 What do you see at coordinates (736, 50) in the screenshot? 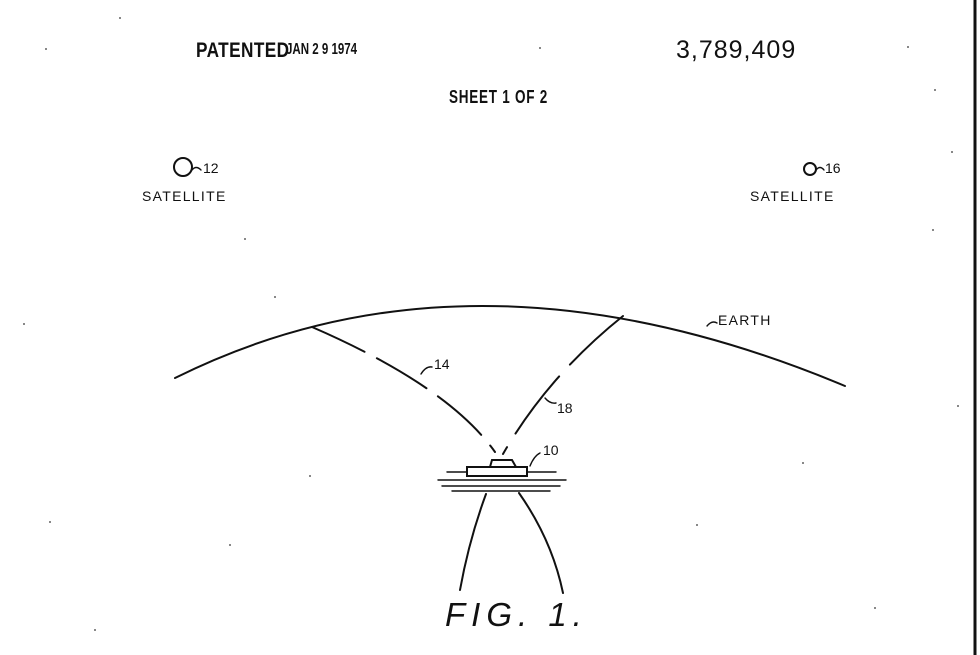
I see `patent-number: 3,789,409` at bounding box center [736, 50].